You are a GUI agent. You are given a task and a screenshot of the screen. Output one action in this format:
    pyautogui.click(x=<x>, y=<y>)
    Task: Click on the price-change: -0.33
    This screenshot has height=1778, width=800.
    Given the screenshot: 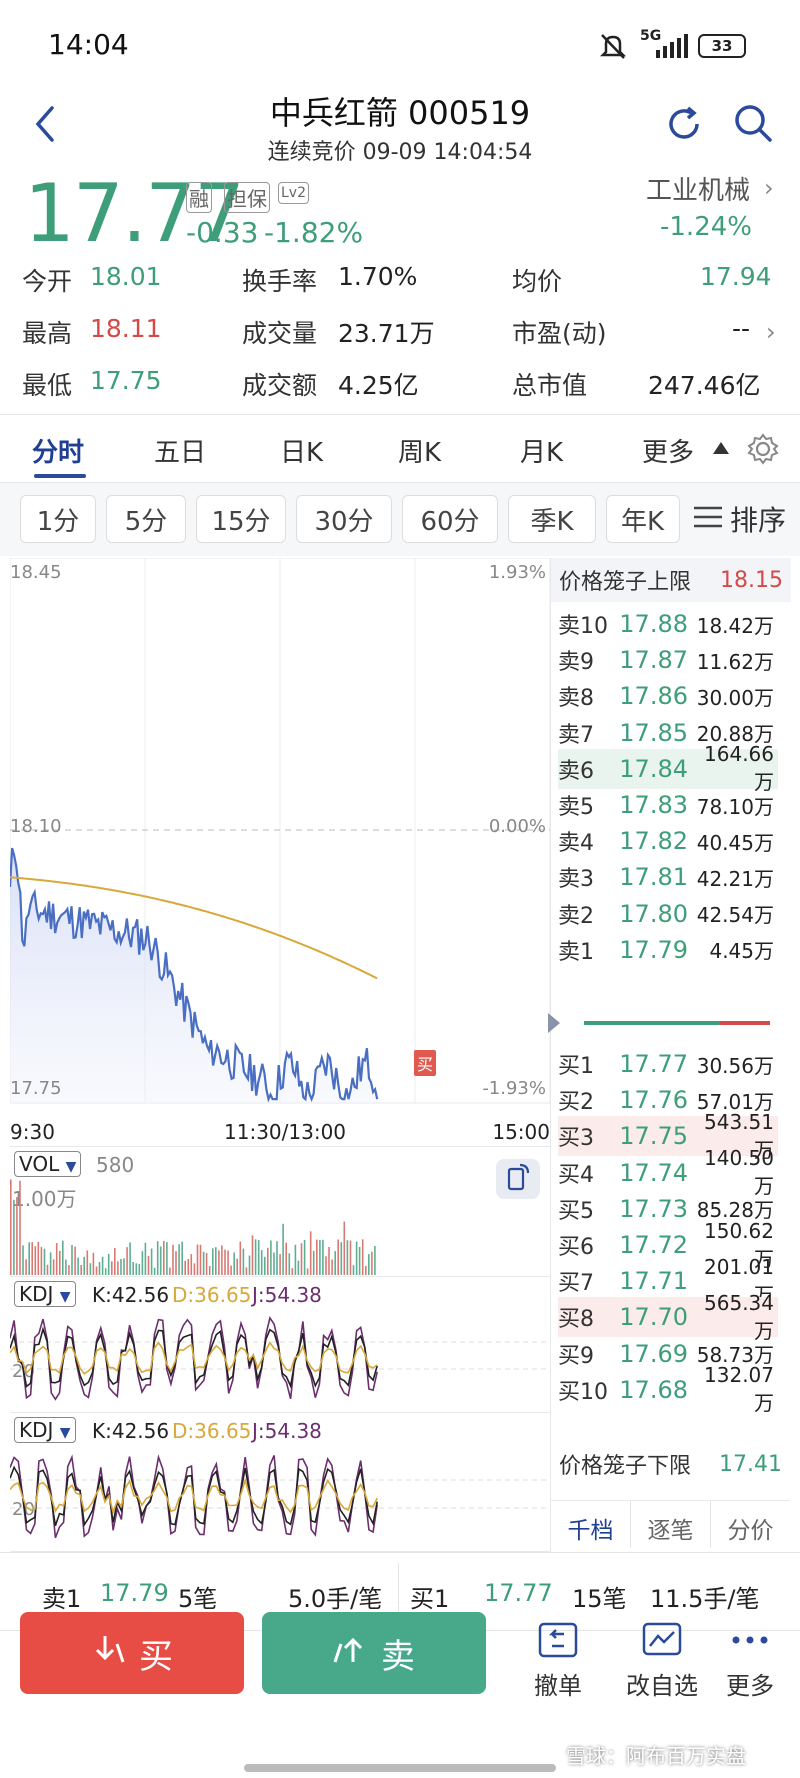 What is the action you would take?
    pyautogui.click(x=222, y=232)
    